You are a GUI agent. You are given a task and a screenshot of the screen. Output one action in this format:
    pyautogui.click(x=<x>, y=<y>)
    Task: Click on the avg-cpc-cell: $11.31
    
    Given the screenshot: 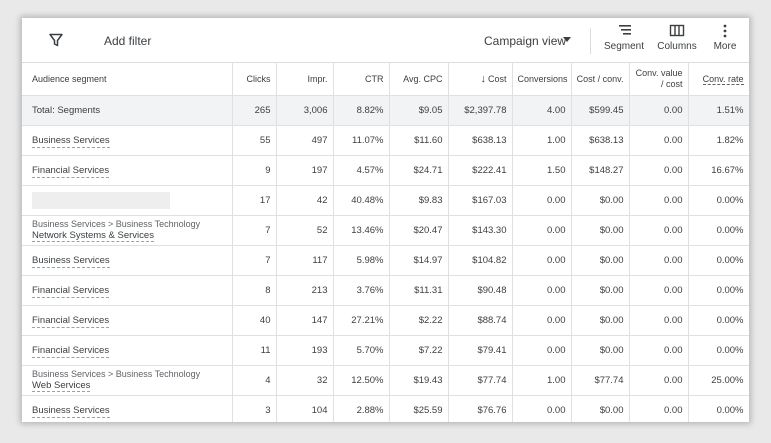 What is the action you would take?
    pyautogui.click(x=419, y=290)
    